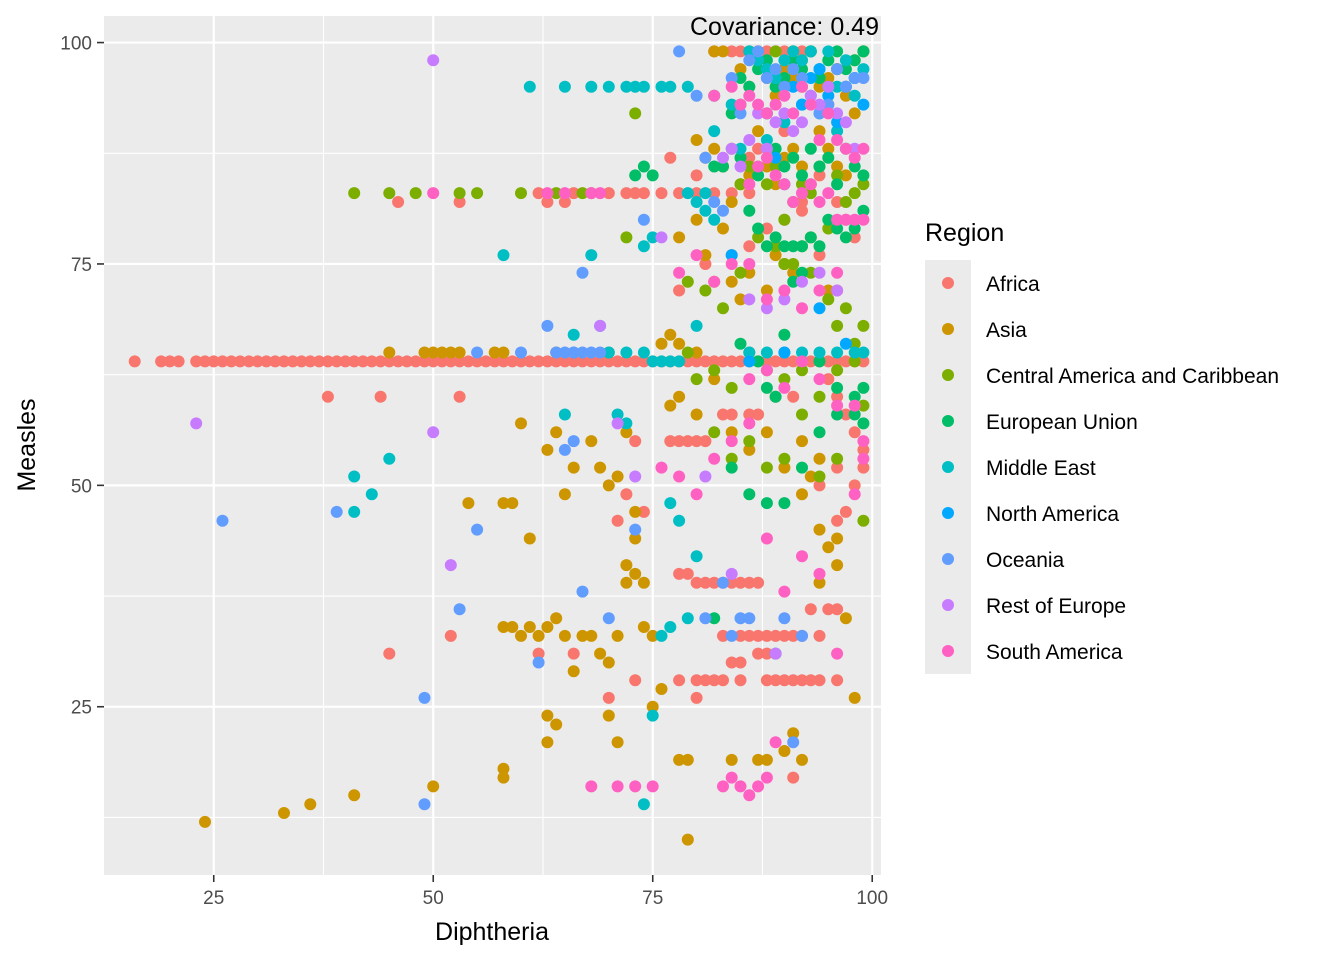 This screenshot has width=1344, height=960. What do you see at coordinates (81, 486) in the screenshot?
I see `y-tick-label: 50` at bounding box center [81, 486].